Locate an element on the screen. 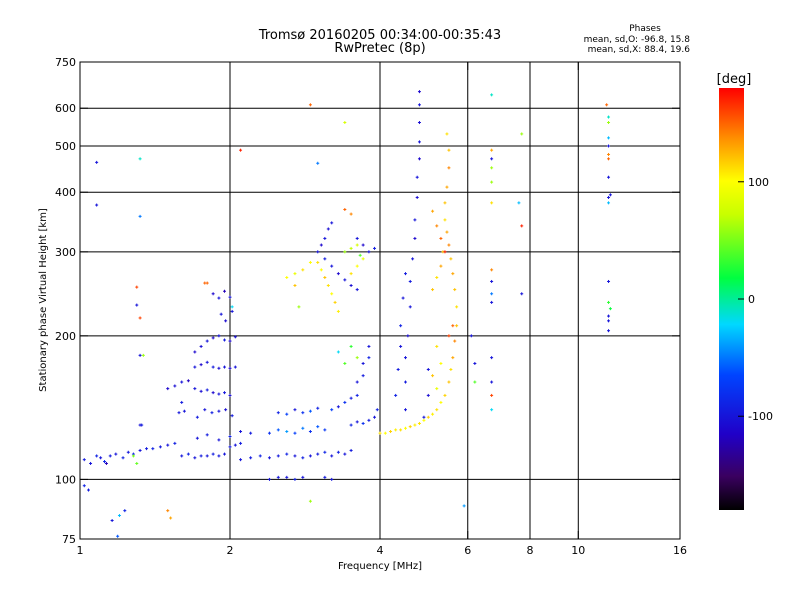 Image resolution: width=800 pixels, height=600 pixels. x-tick-label: 1 is located at coordinates (80, 550).